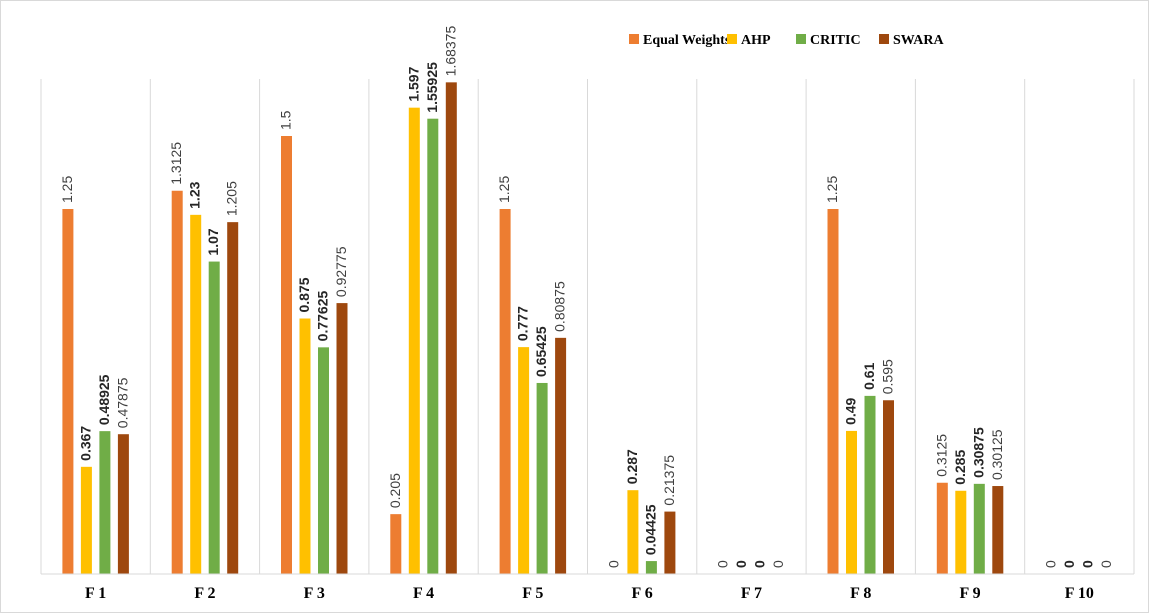 This screenshot has height=614, width=1149. I want to click on x-tick-label: F 10, so click(1079, 593).